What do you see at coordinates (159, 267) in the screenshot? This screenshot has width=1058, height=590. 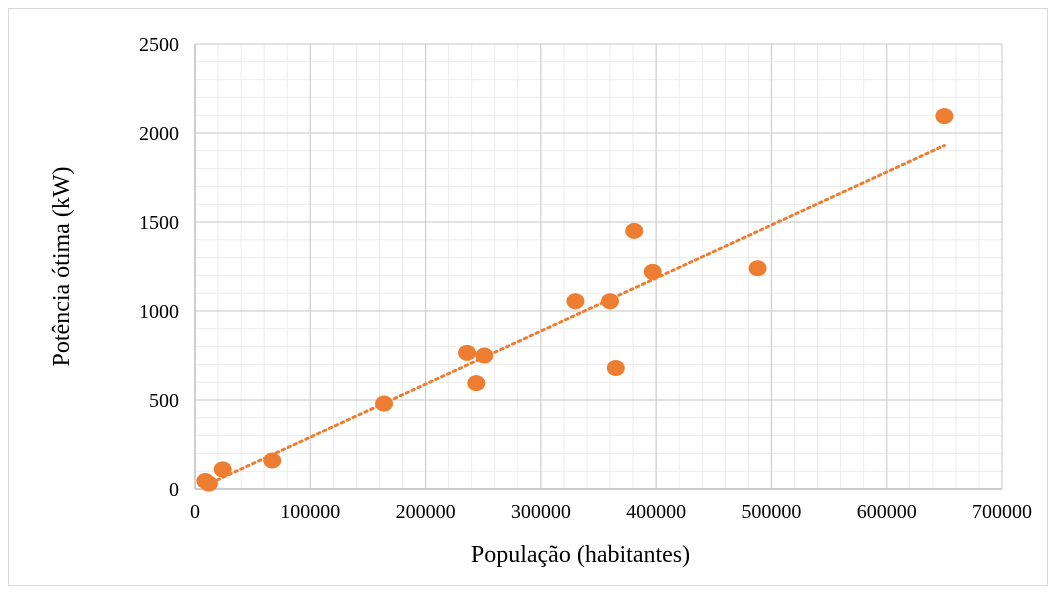 I see `y-tick-labels: 0 500 1000 1500 2000 2500` at bounding box center [159, 267].